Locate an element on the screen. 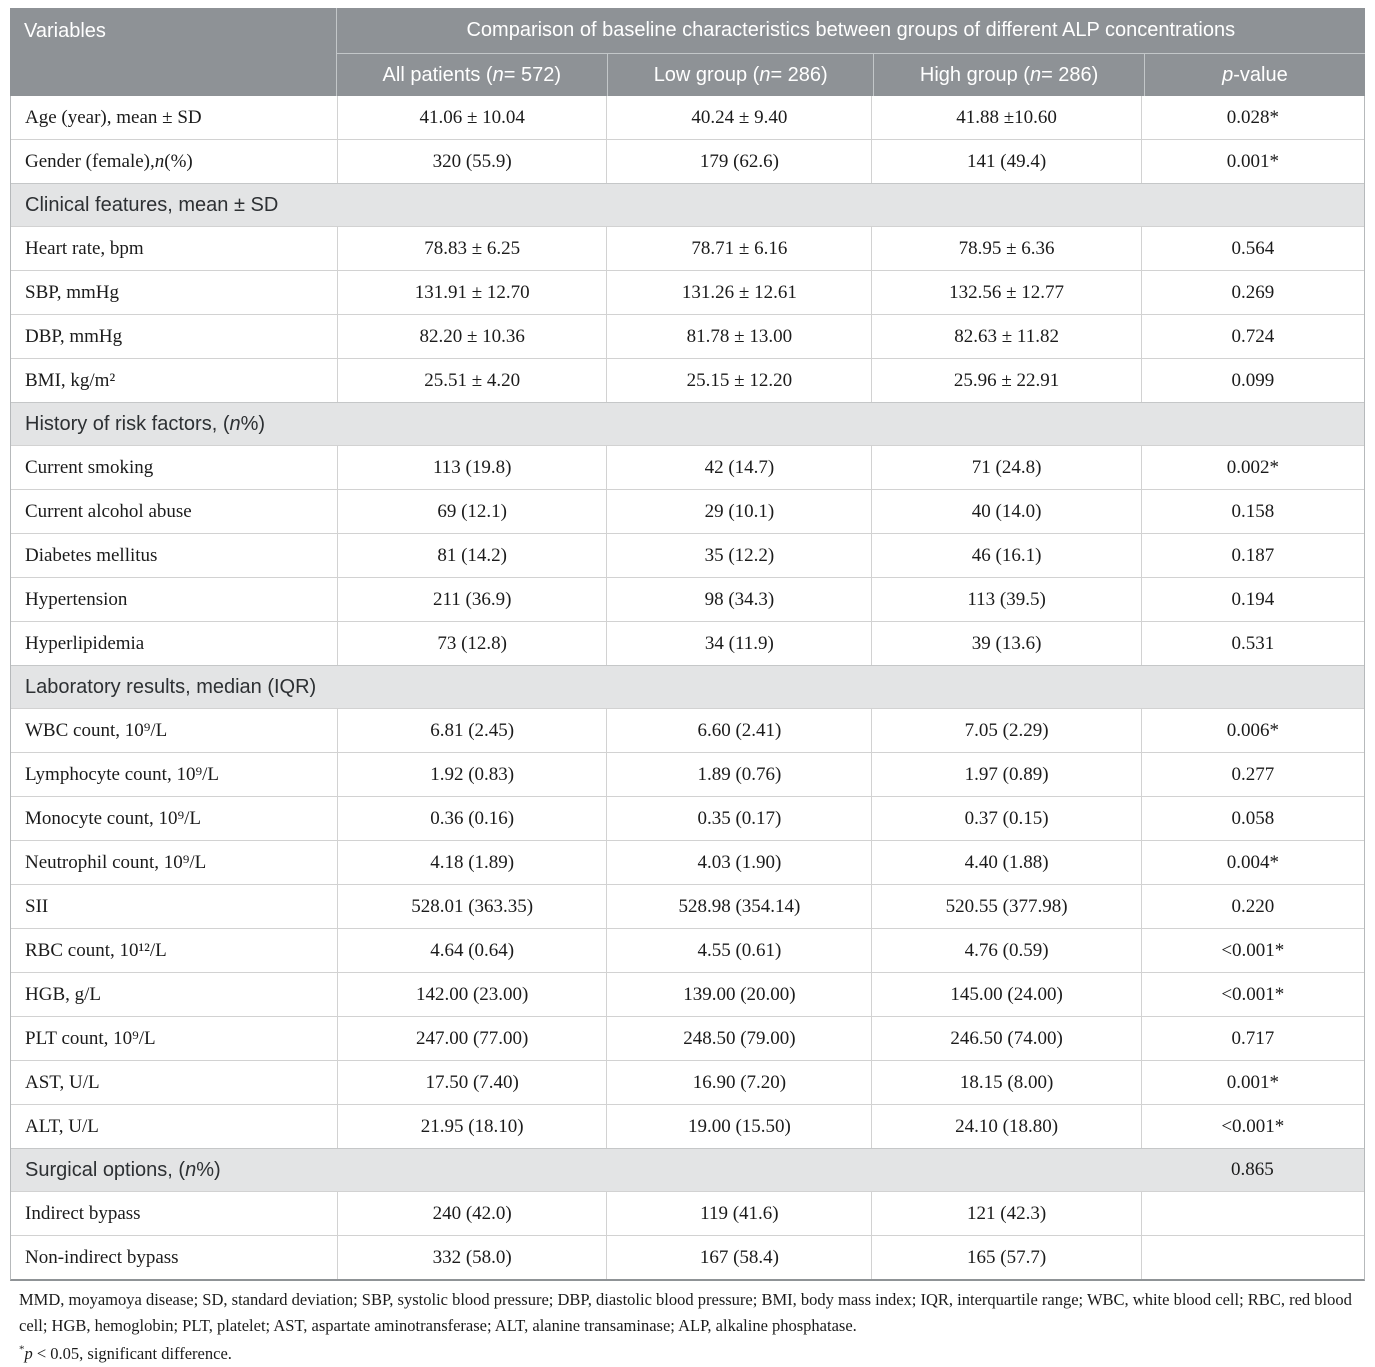 Image resolution: width=1375 pixels, height=1367 pixels. cell-all-patients: 131.91 ± 12.70 is located at coordinates (471, 292).